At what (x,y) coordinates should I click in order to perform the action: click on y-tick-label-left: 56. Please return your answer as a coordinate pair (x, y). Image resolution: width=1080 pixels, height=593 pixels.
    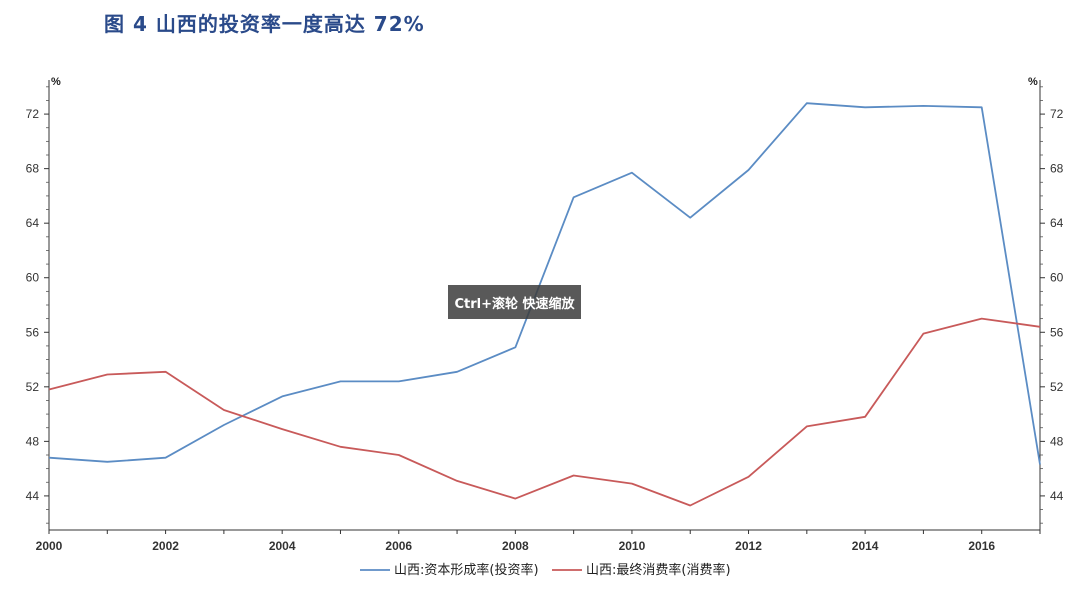
    Looking at the image, I should click on (33, 332).